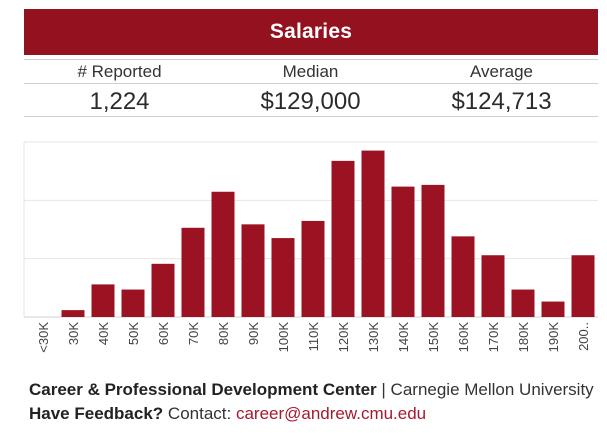 Image resolution: width=607 pixels, height=433 pixels. Describe the element at coordinates (193, 333) in the screenshot. I see `x-tick-label: 70K` at that location.